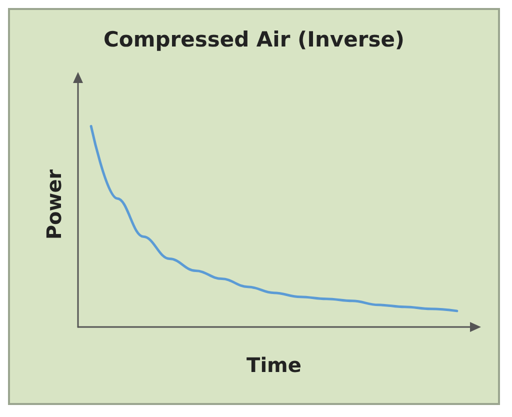 The image size is (512, 417). Describe the element at coordinates (274, 365) in the screenshot. I see `x-axis-title: Time` at that location.